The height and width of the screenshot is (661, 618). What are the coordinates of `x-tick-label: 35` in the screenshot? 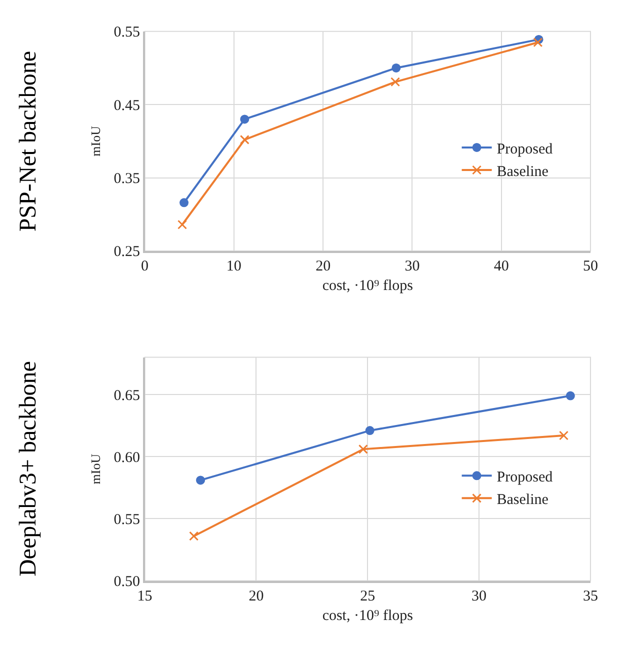 It's located at (590, 596).